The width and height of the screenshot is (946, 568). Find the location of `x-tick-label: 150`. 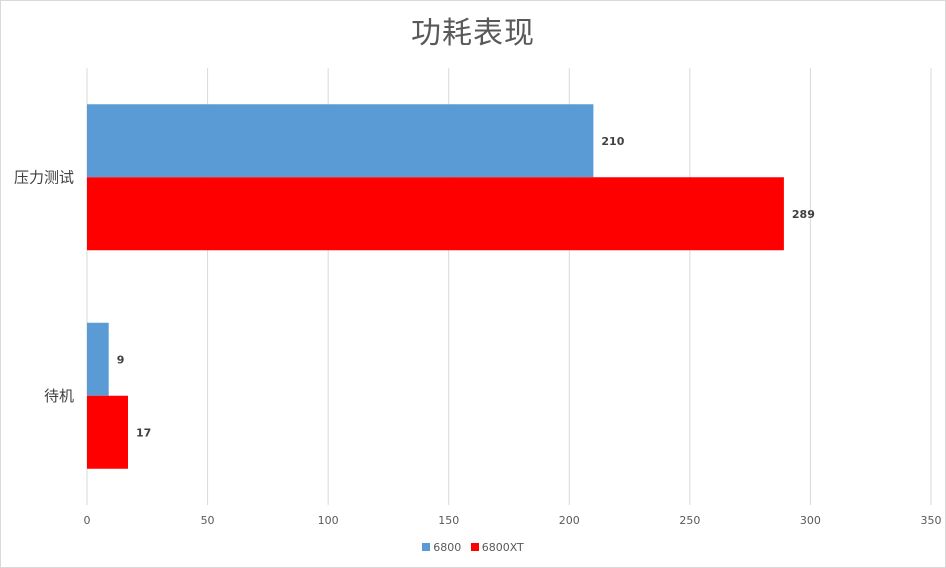

x-tick-label: 150 is located at coordinates (448, 520).